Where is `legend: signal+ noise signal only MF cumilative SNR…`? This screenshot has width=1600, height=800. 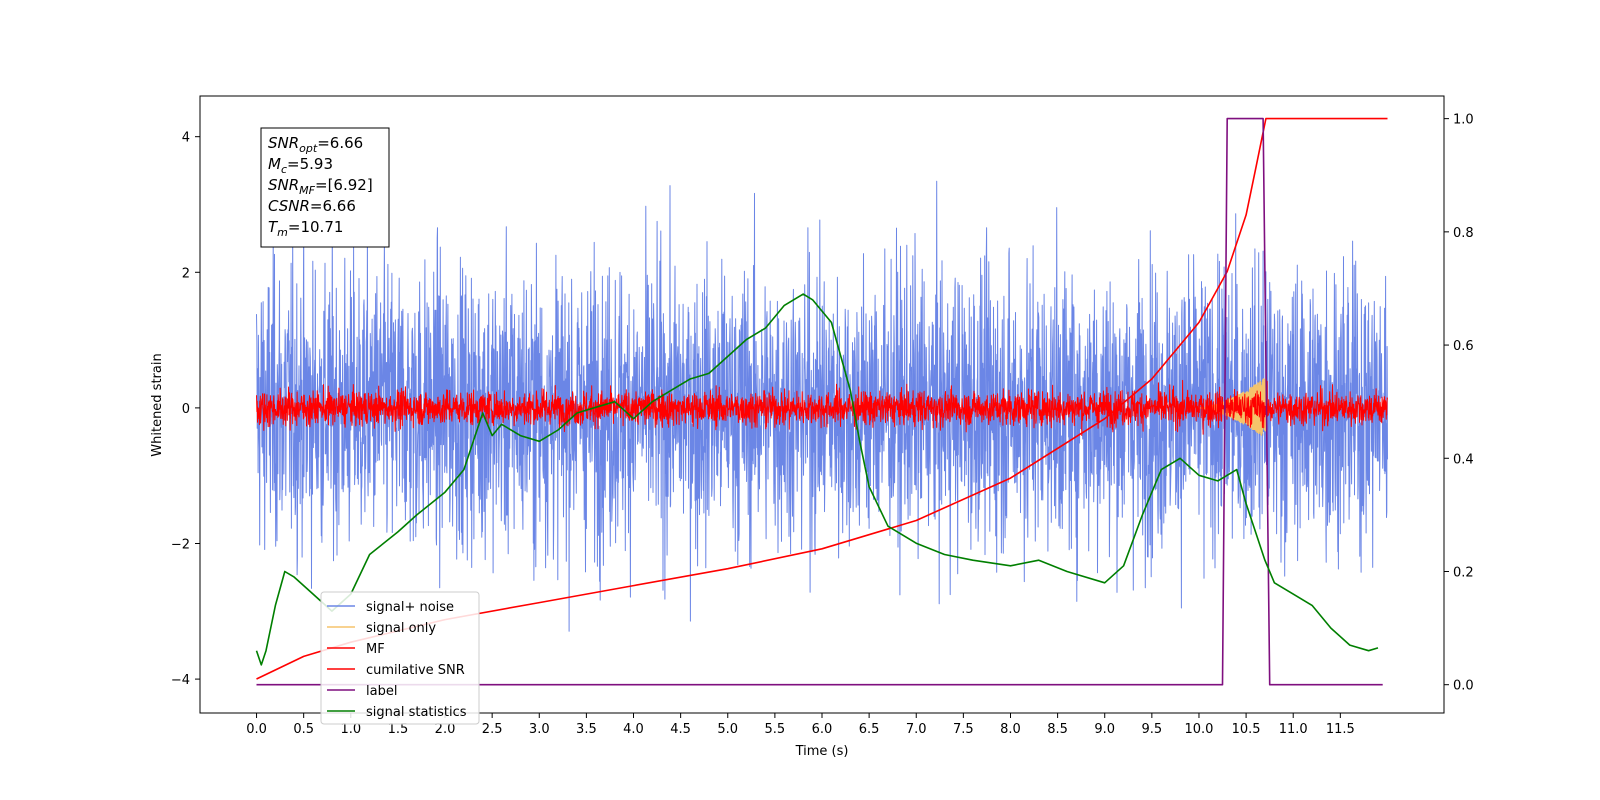
legend: signal+ noise signal only MF cumilative SNR… is located at coordinates (400, 658).